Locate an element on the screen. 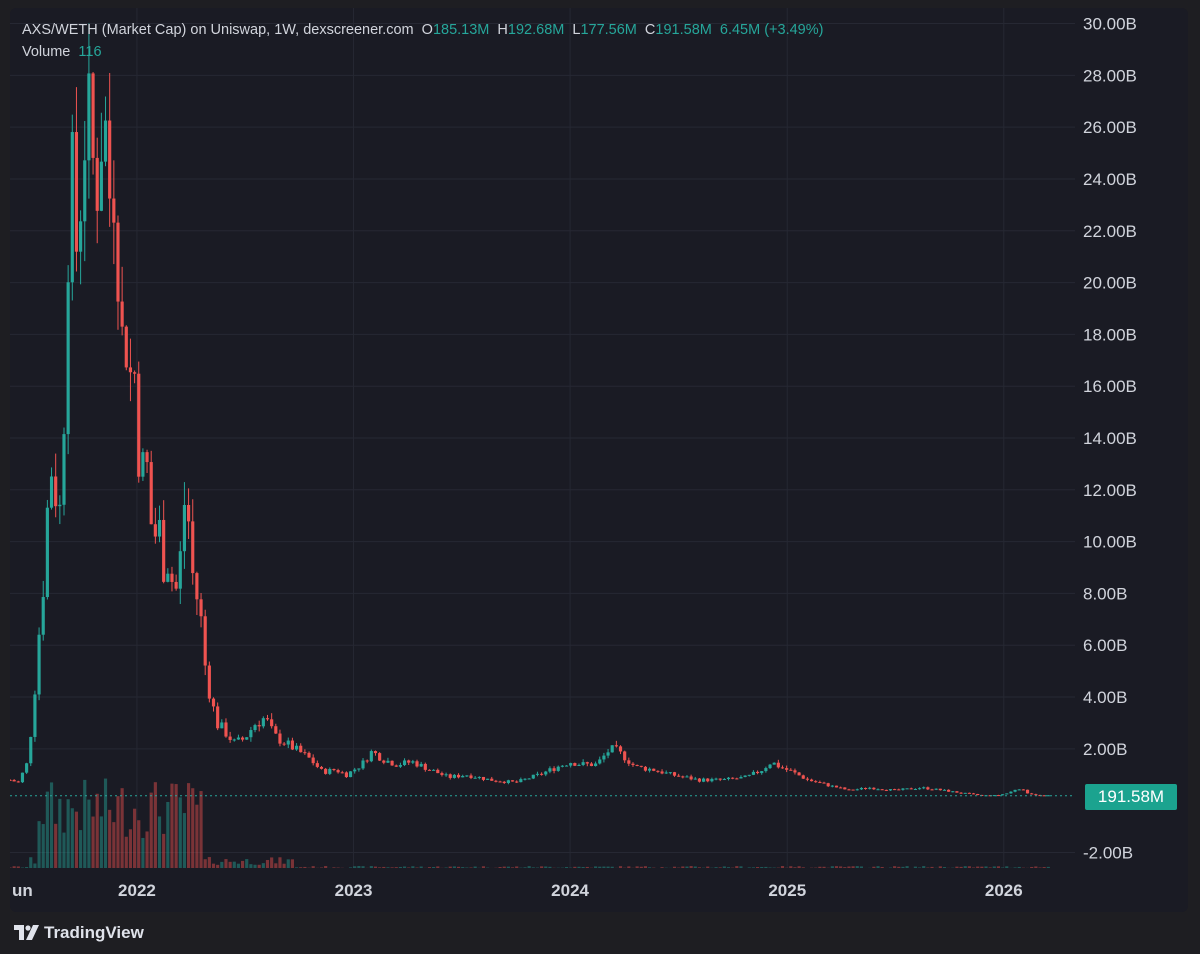 This screenshot has width=1200, height=954. y-tick-label: 24.00B is located at coordinates (1110, 179).